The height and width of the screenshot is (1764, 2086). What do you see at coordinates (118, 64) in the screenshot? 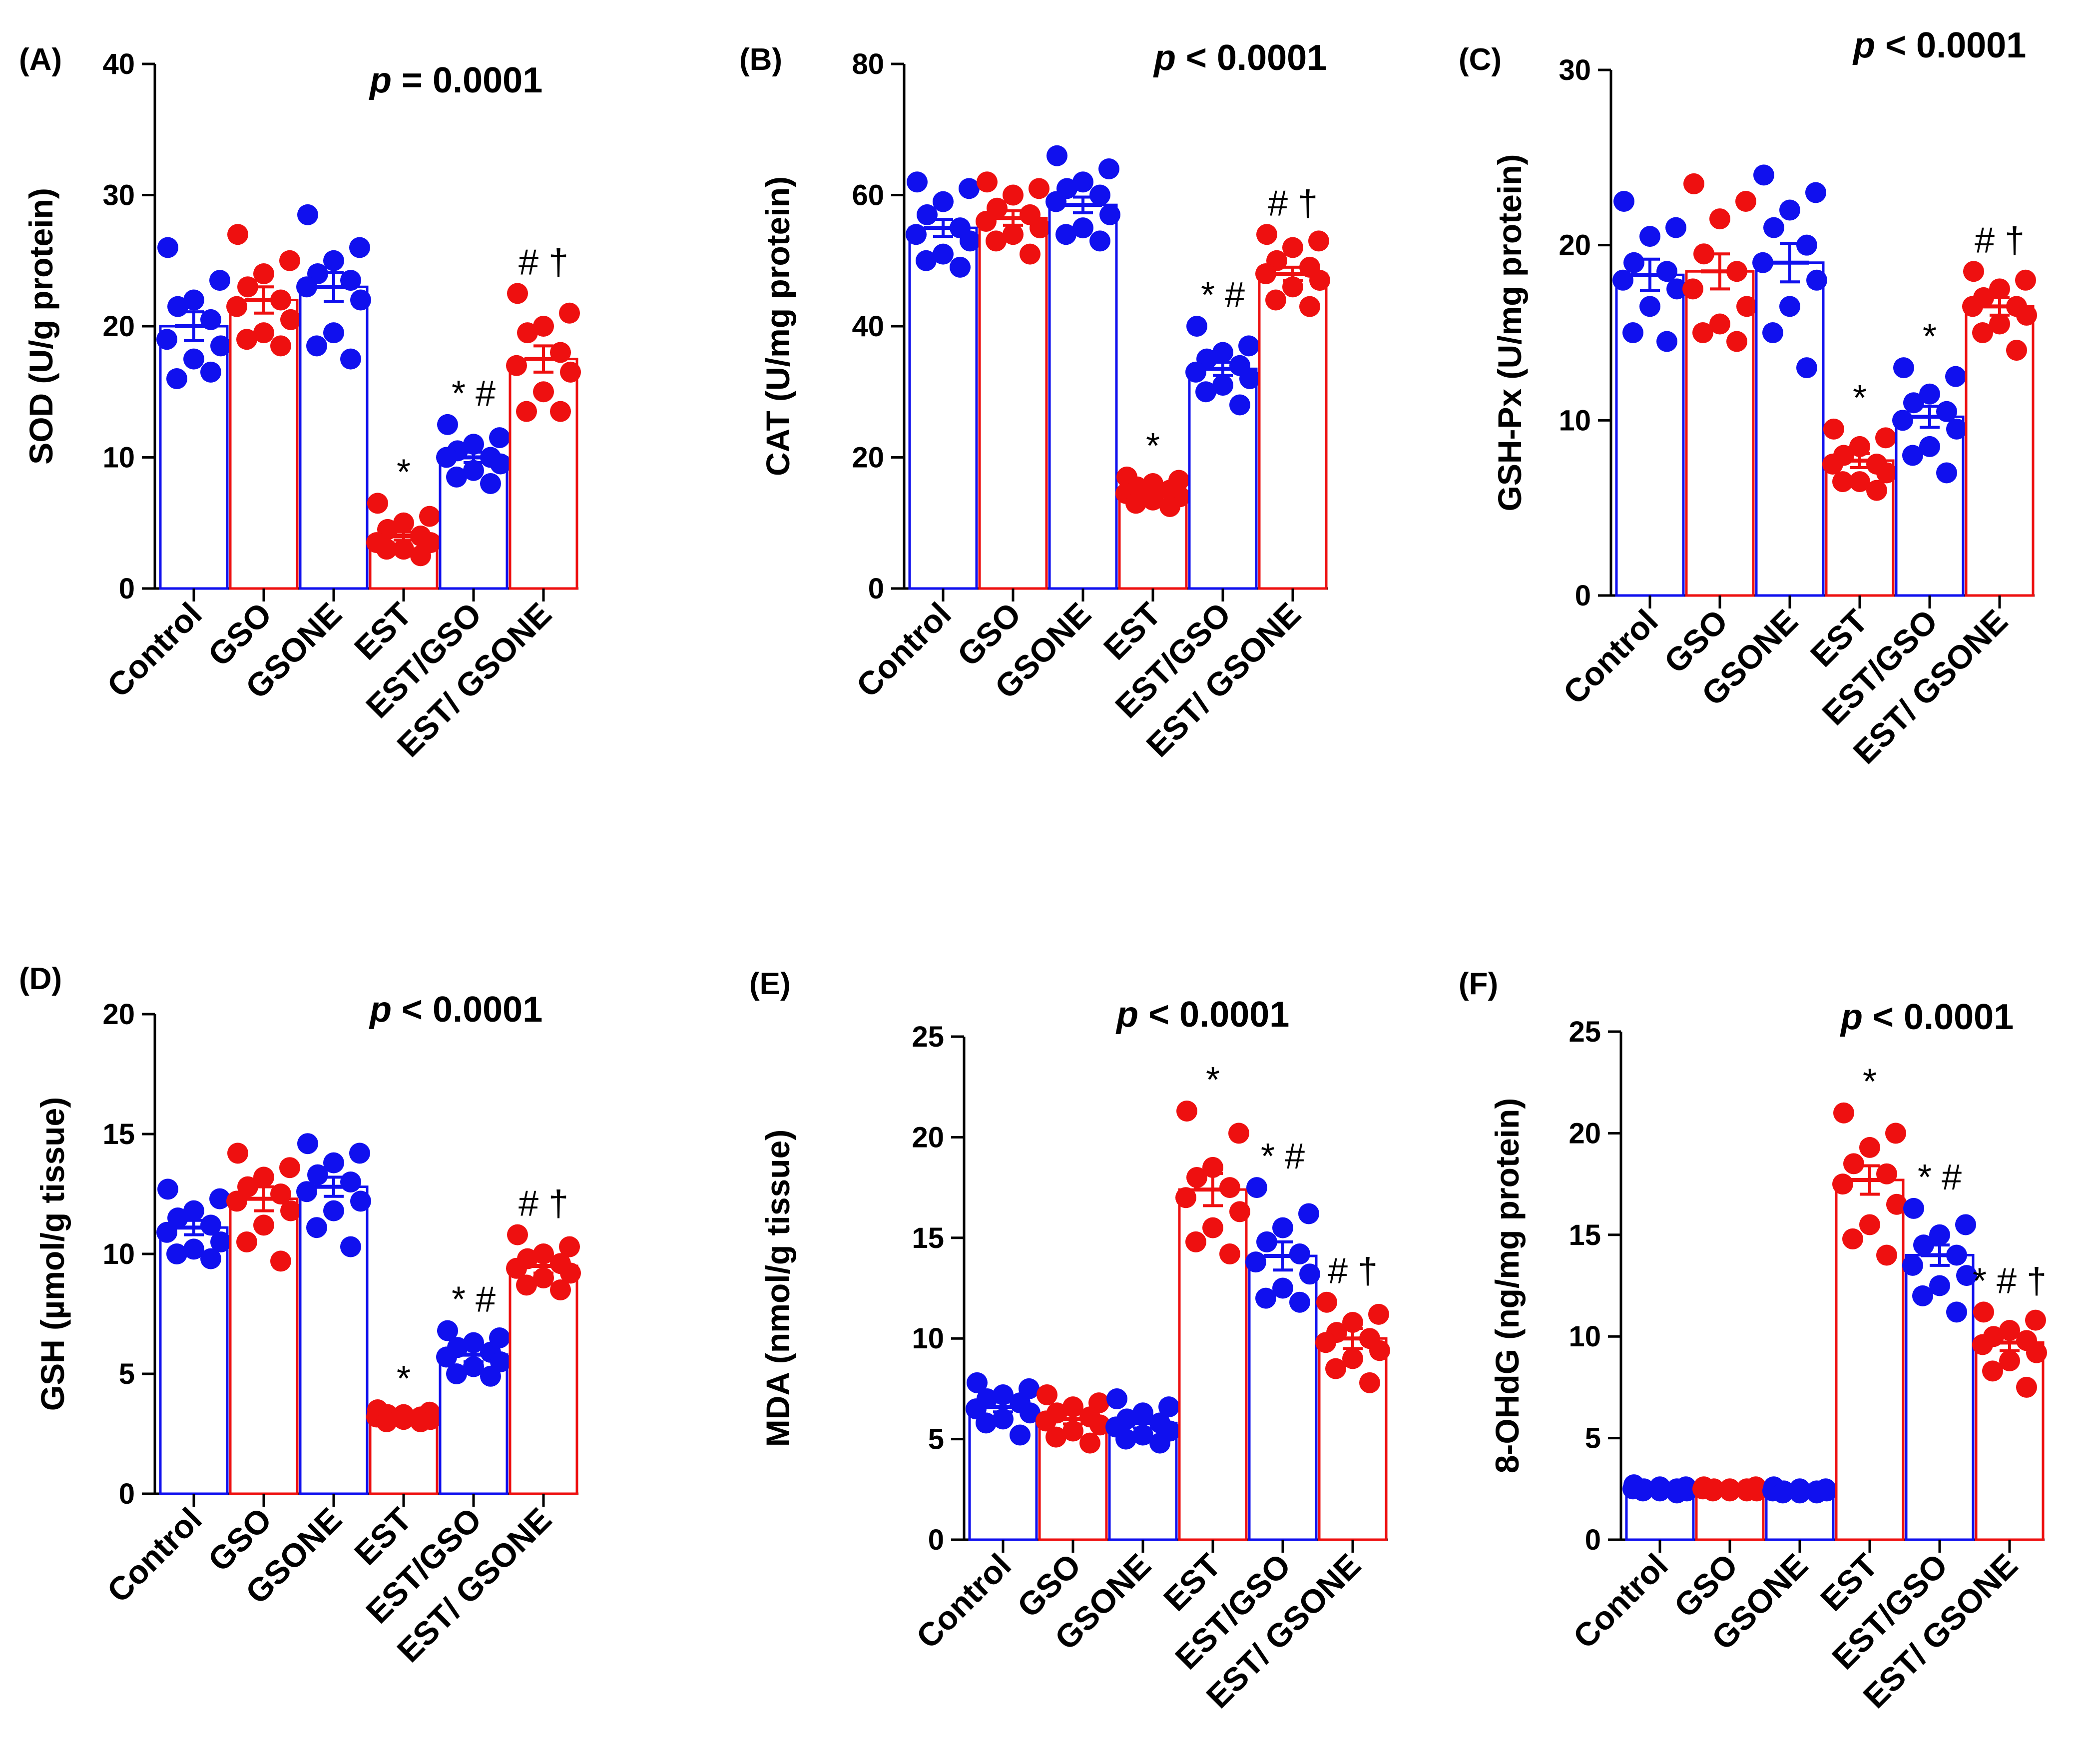
I see `y-tick-label: 40` at bounding box center [118, 64].